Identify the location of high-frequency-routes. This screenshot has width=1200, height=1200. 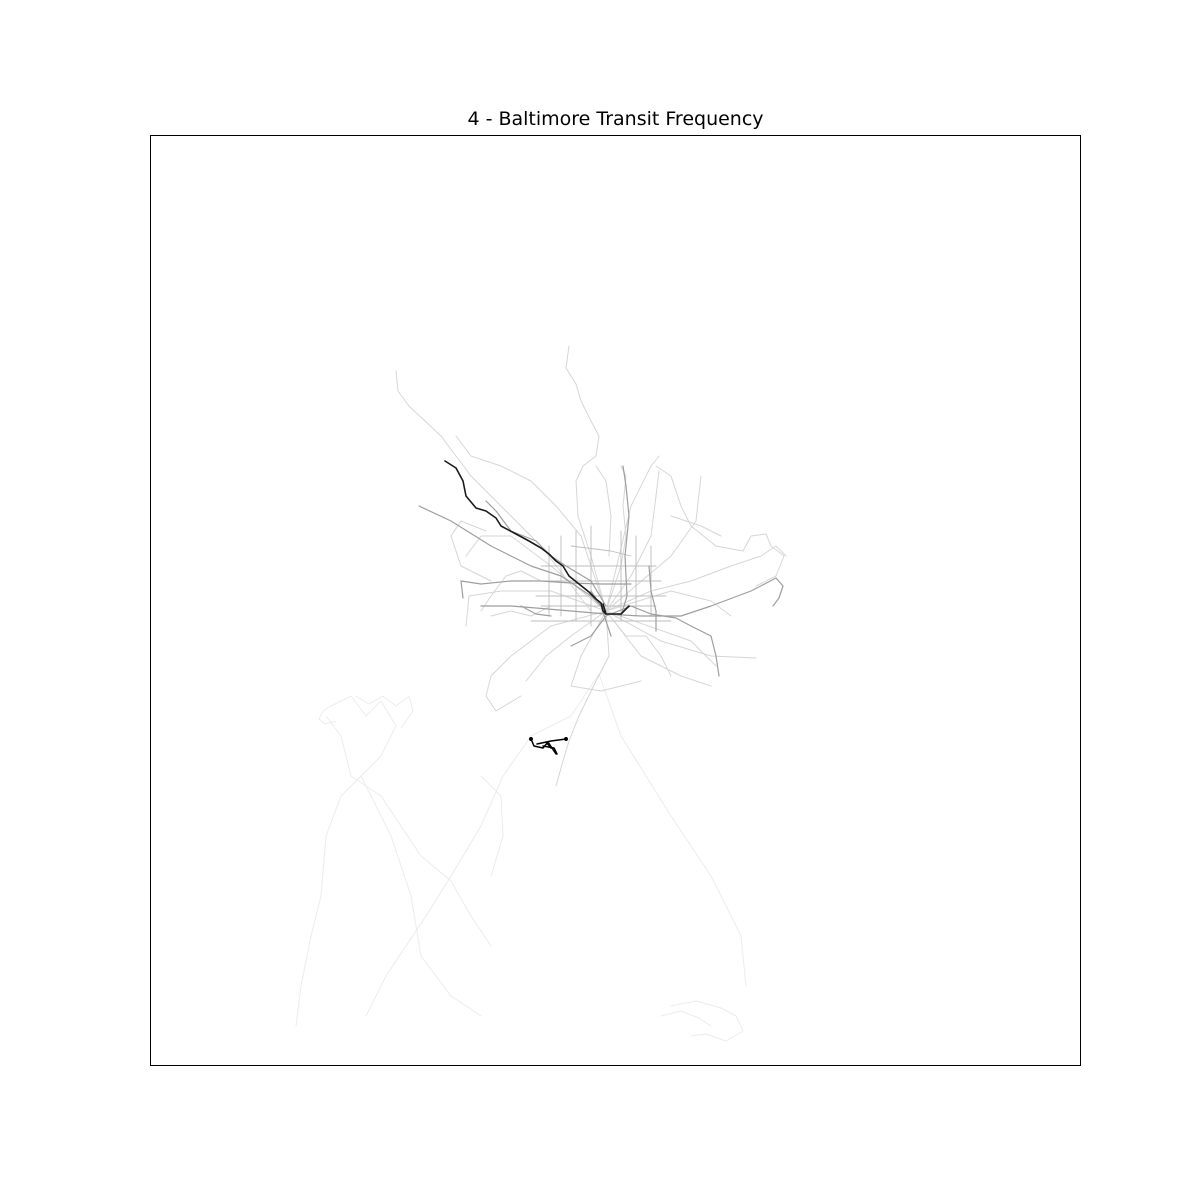
(537, 537).